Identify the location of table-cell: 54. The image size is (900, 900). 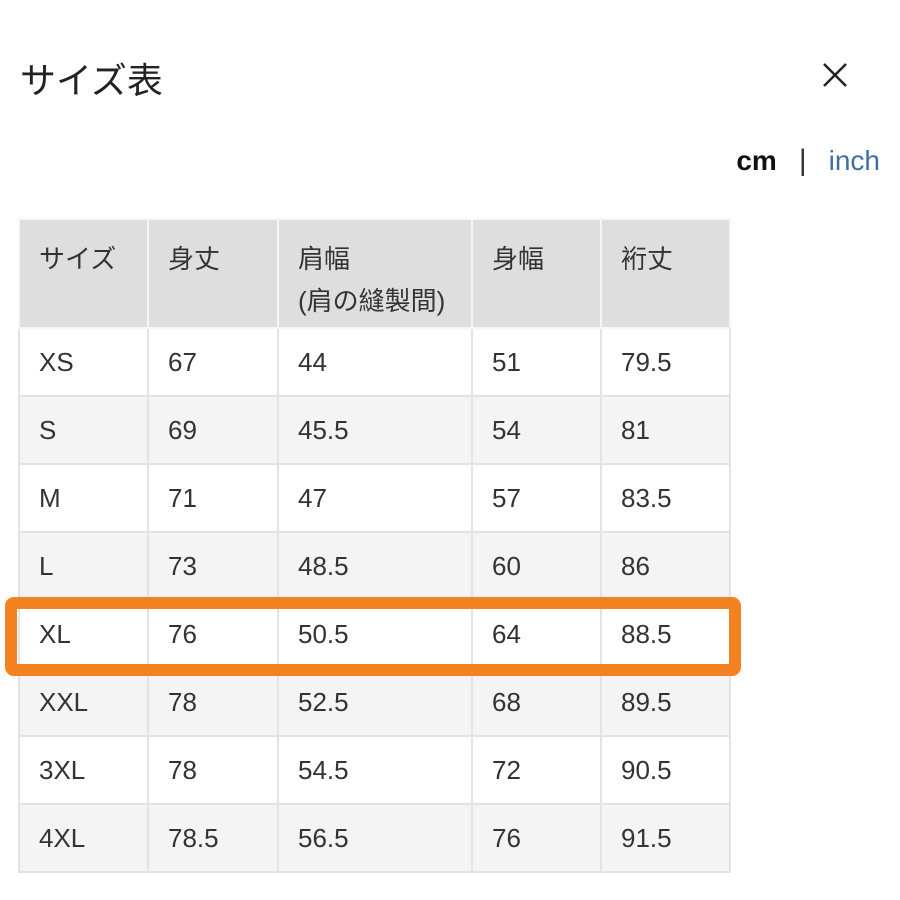
(536, 430).